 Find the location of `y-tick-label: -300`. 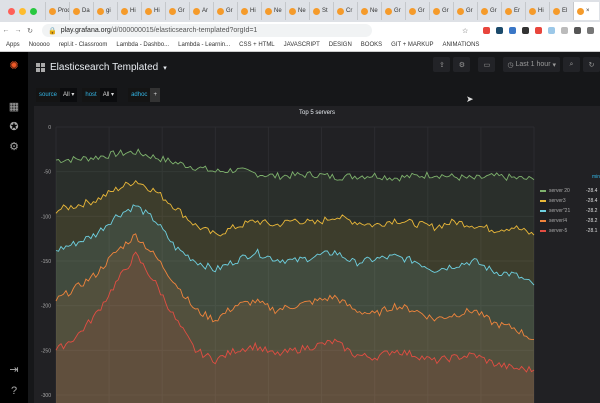

y-tick-label: -300 is located at coordinates (46, 396).